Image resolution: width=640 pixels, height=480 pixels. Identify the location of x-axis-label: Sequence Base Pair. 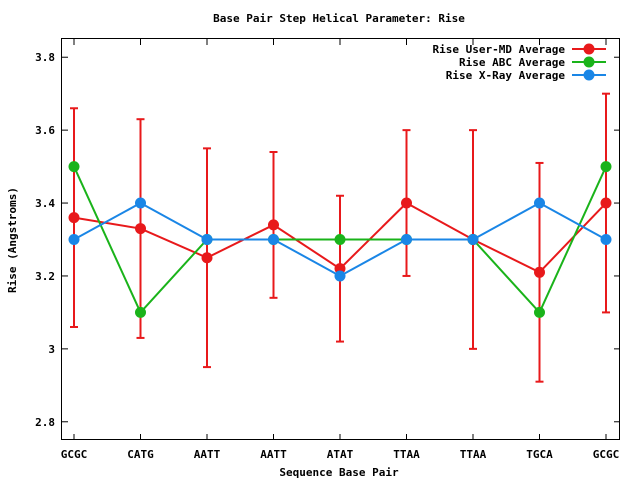
(339, 472).